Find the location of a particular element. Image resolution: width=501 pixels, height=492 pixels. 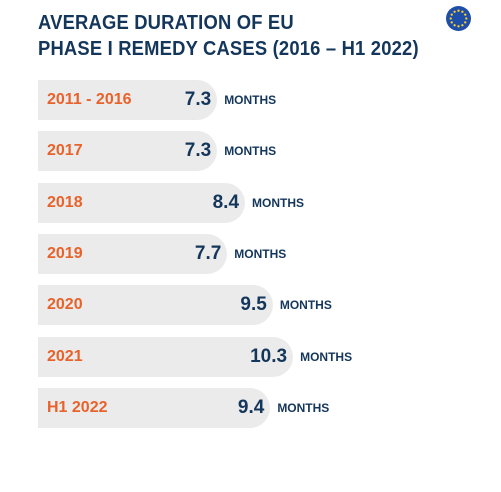

category-label: 2021 is located at coordinates (65, 356).